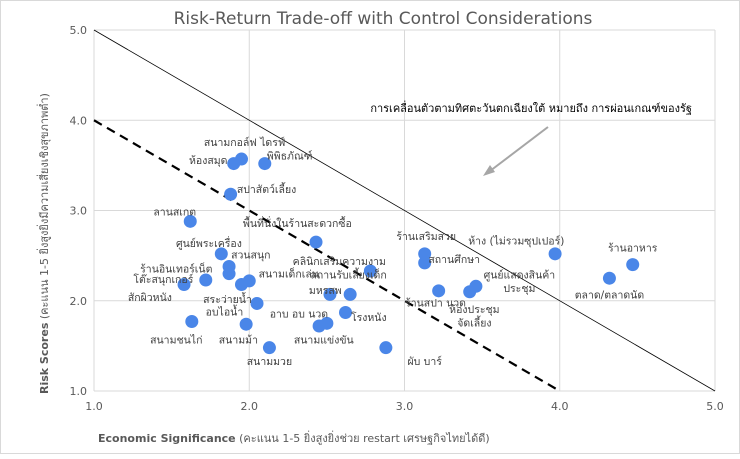  What do you see at coordinates (454, 260) in the screenshot?
I see `point-label: สถานศึกษา` at bounding box center [454, 260].